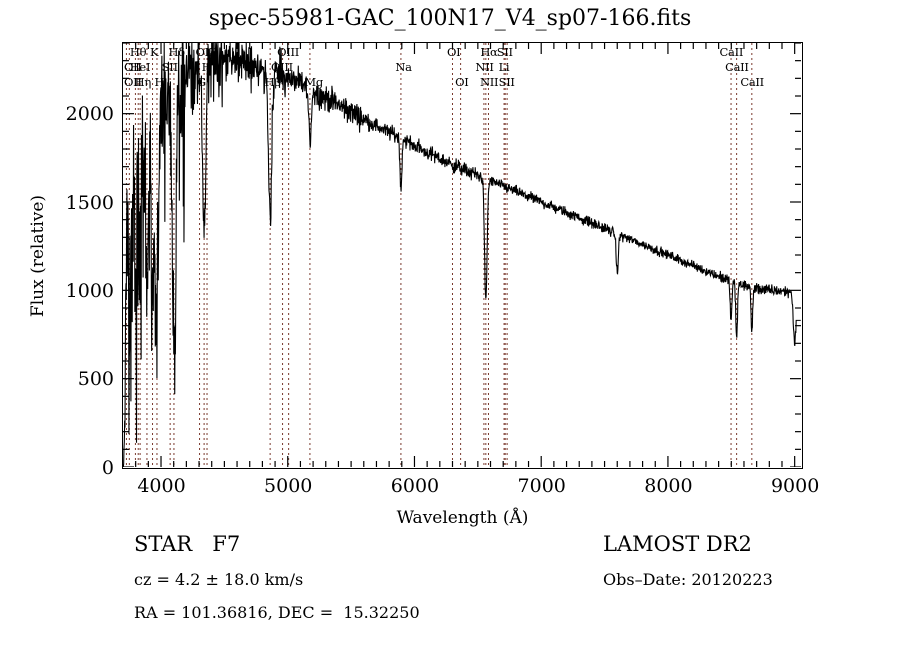  Describe the element at coordinates (668, 486) in the screenshot. I see `x-tick-8000: 8000` at that location.